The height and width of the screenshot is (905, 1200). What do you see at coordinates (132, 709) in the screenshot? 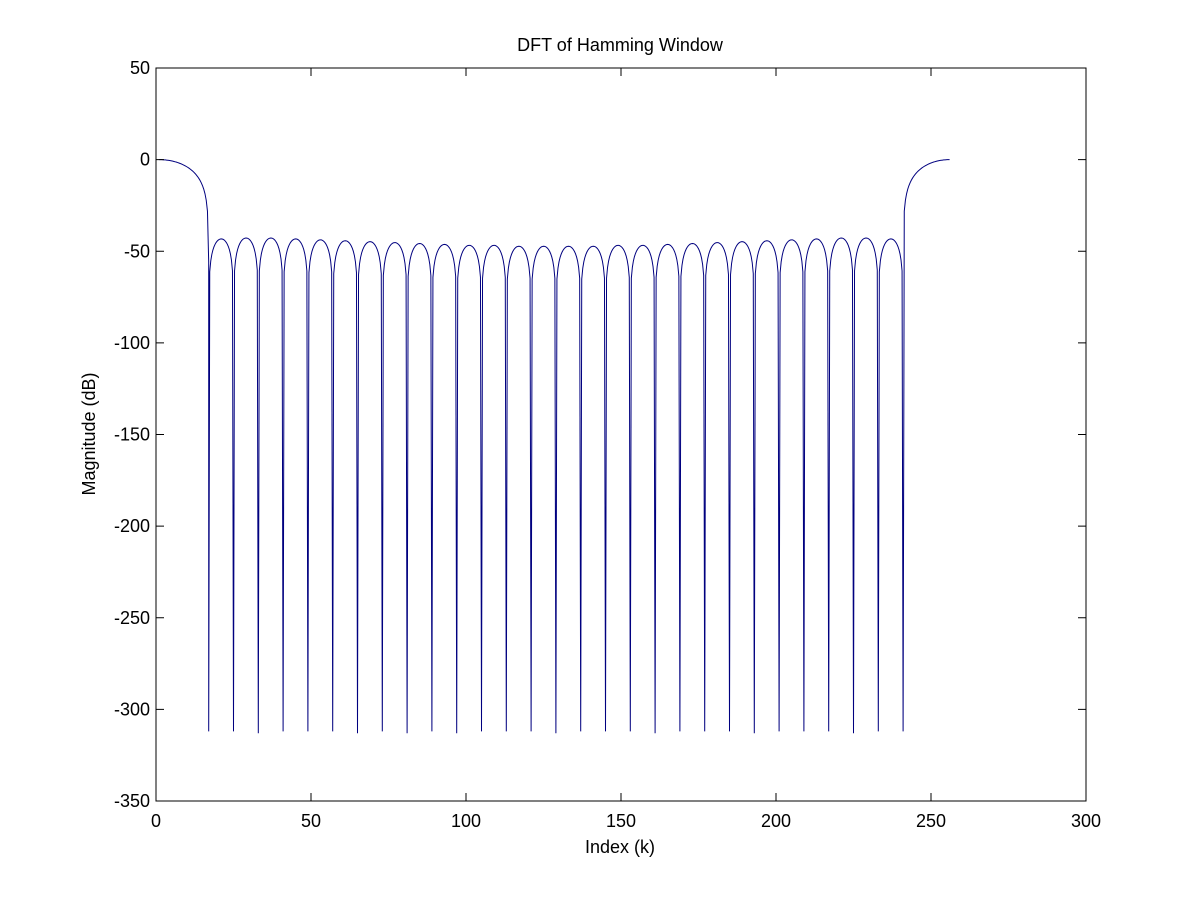
I see `y-tick-label: -300` at bounding box center [132, 709].